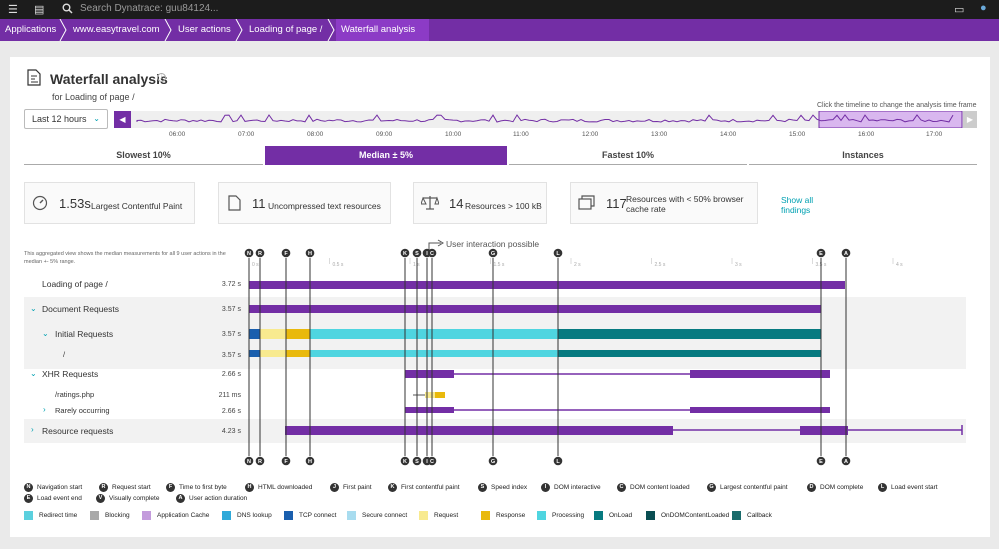 The image size is (999, 549). Describe the element at coordinates (298, 353) in the screenshot. I see `bar-root-response` at that location.